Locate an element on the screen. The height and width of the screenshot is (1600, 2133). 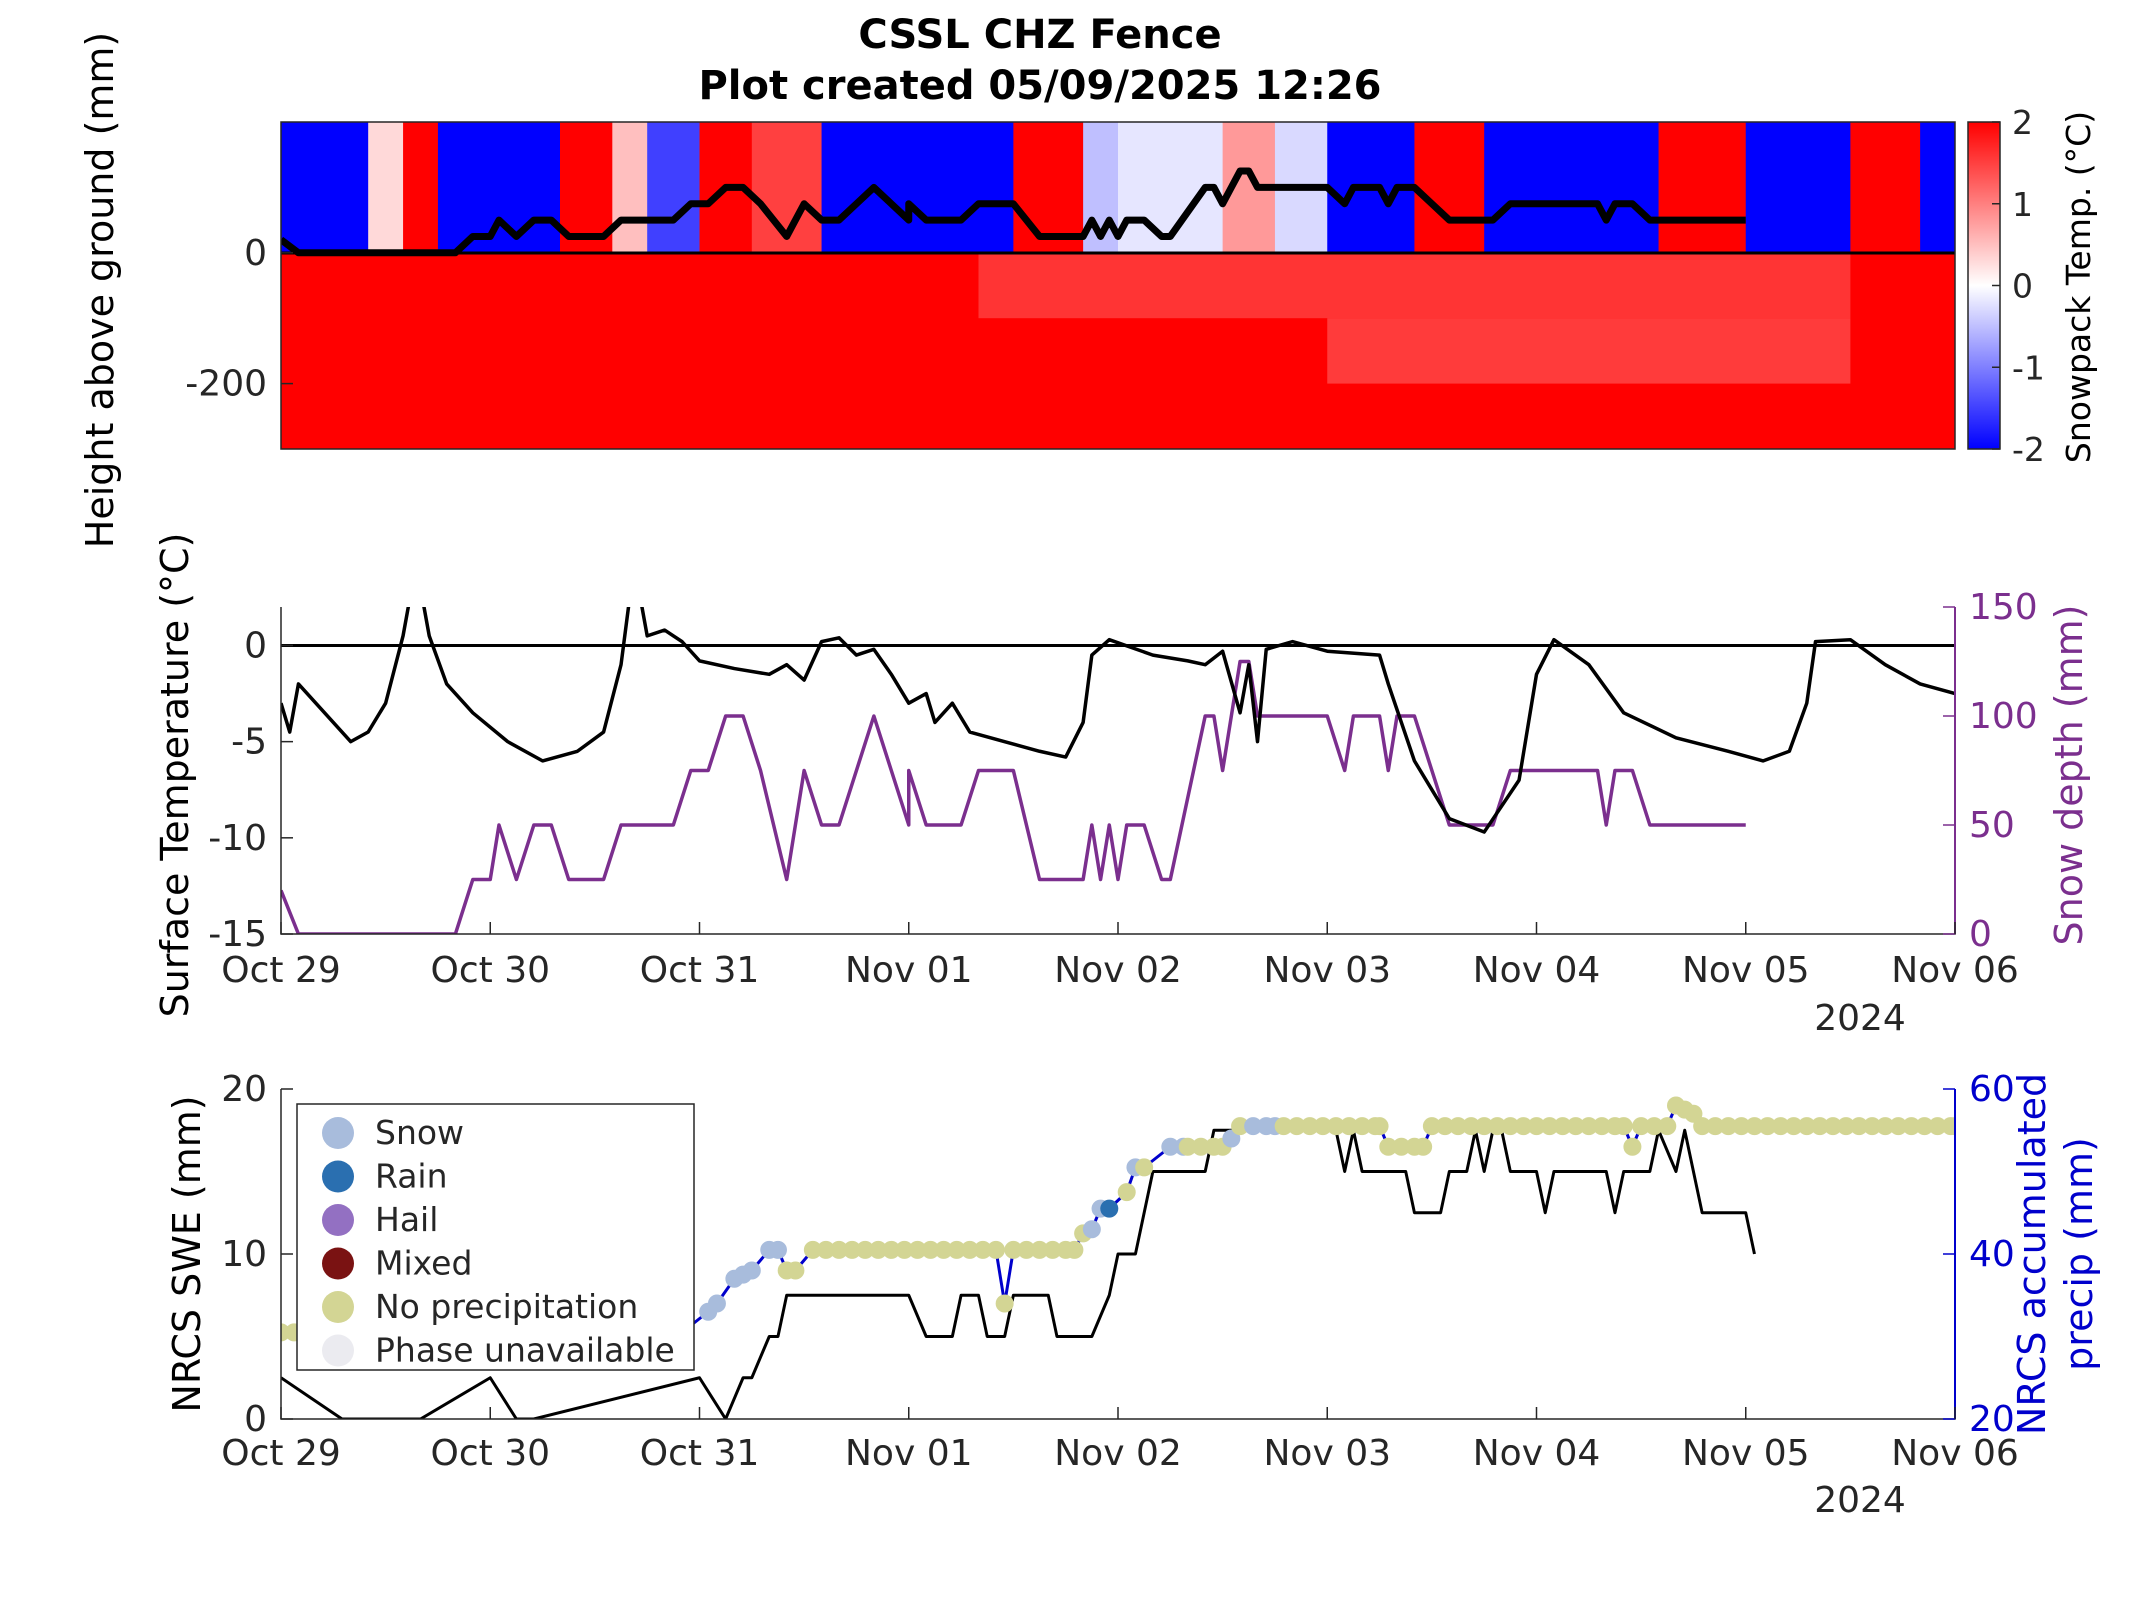
surface-temp-ytick-label-2: -10 is located at coordinates (237, 838).